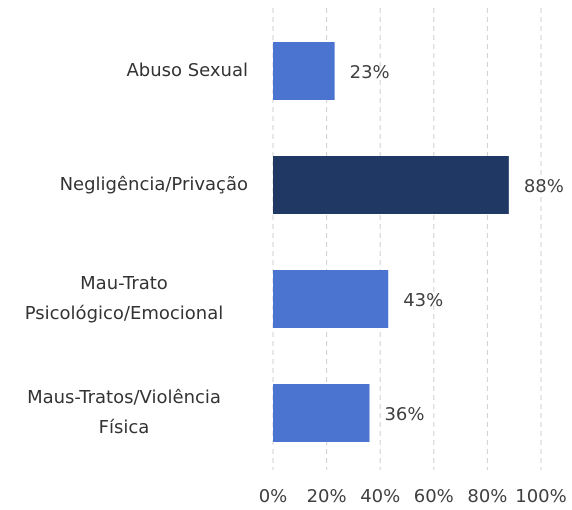  I want to click on x-tick-label: 0%, so click(273, 496).